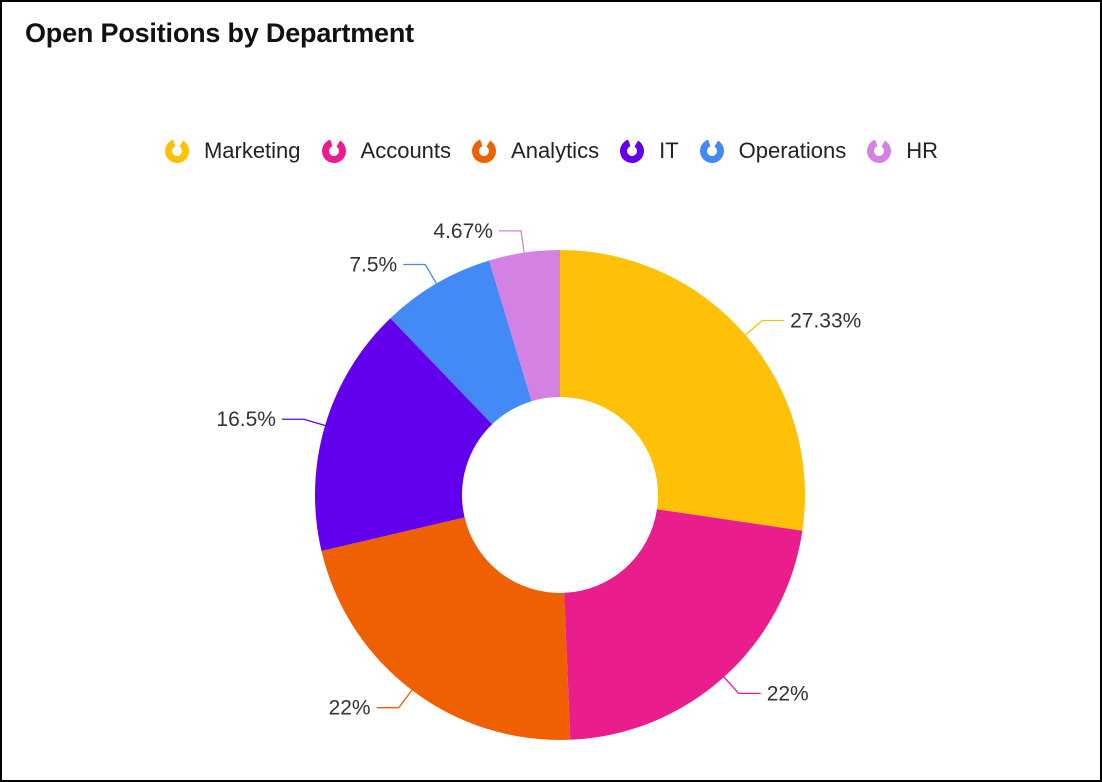 The image size is (1102, 782). I want to click on legend-label: Marketing, so click(252, 150).